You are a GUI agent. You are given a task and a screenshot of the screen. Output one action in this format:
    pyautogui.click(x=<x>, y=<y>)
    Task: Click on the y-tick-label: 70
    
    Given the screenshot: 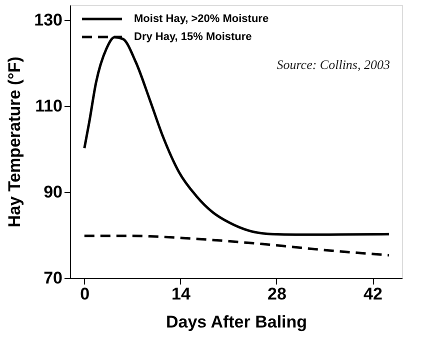 What is the action you would take?
    pyautogui.click(x=53, y=278)
    